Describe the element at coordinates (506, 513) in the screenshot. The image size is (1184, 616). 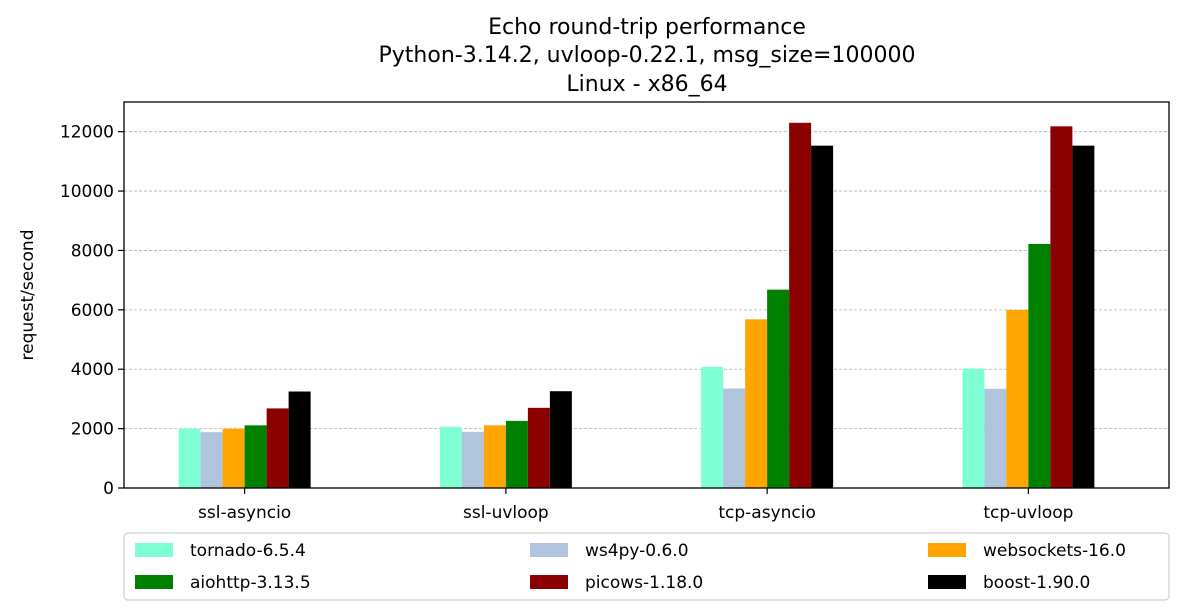
I see `x-tick-label: ssl-uvloop` at that location.